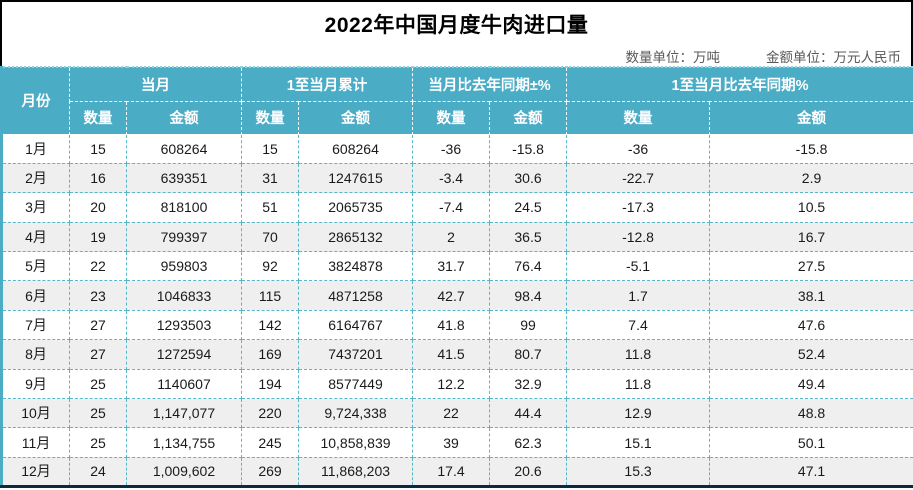  I want to click on value-cell: 9,724,338, so click(355, 413).